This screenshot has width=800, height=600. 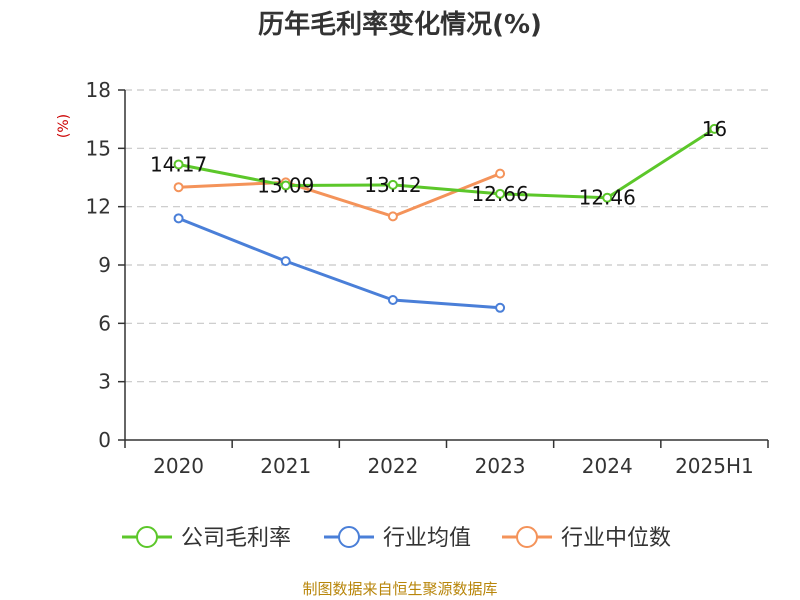 I want to click on data-label: 13.09, so click(x=285, y=185).